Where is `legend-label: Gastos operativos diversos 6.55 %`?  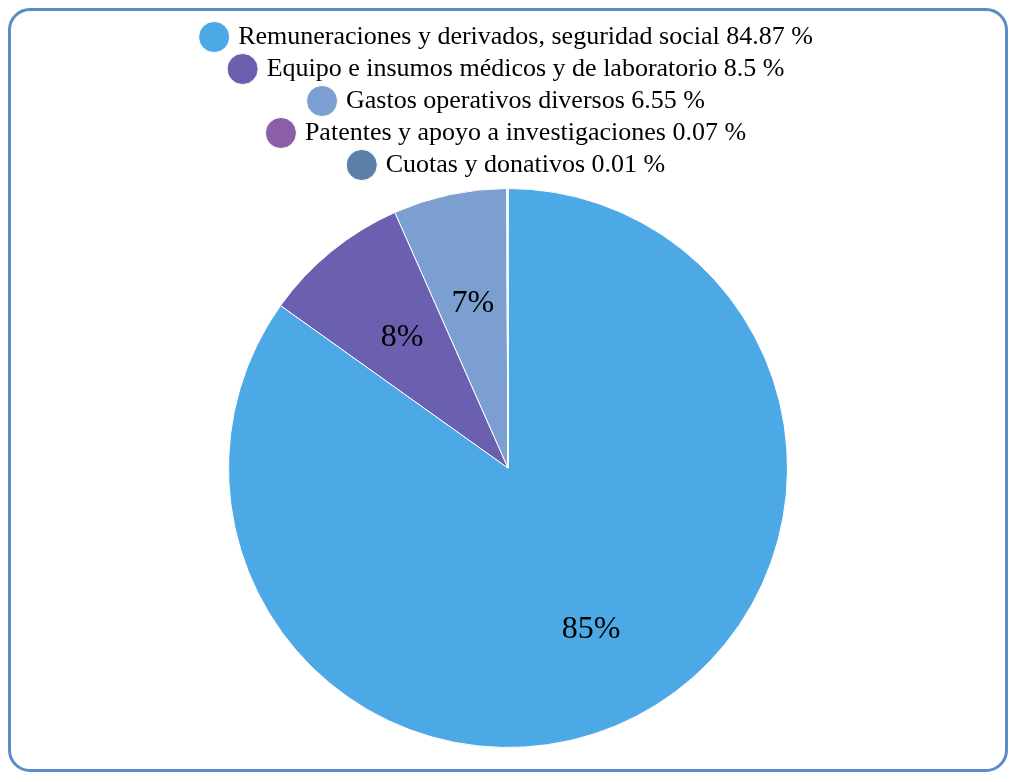 legend-label: Gastos operativos diversos 6.55 % is located at coordinates (525, 99).